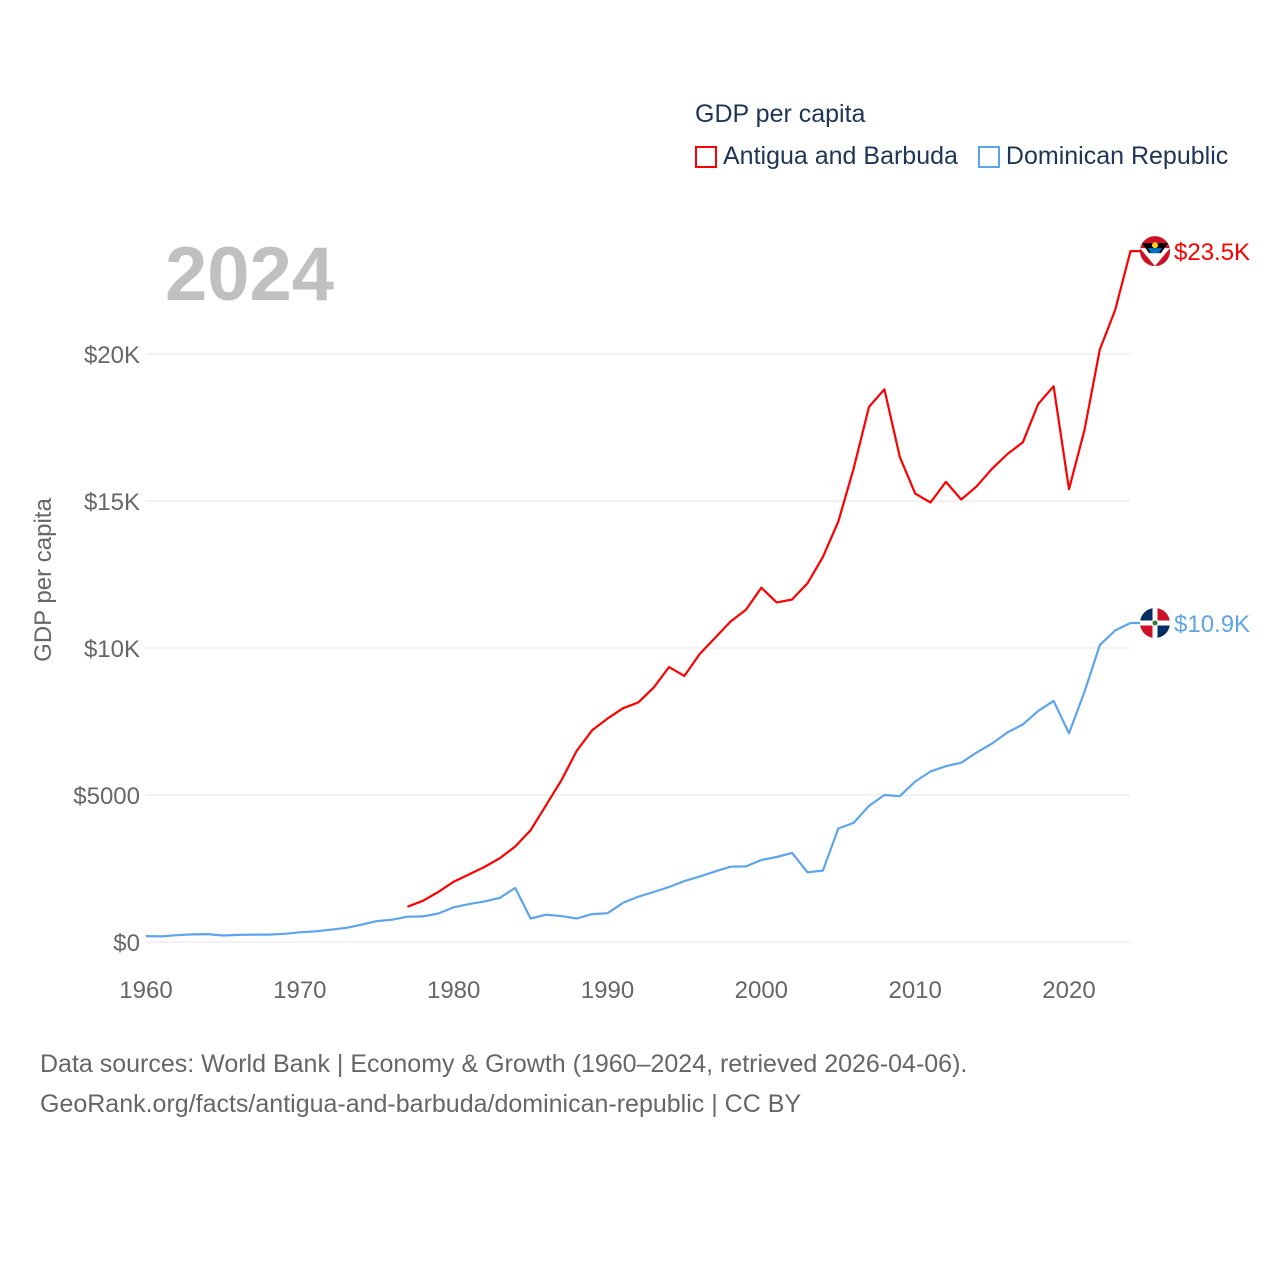  Describe the element at coordinates (145, 990) in the screenshot. I see `x-tick-label: 1960` at that location.